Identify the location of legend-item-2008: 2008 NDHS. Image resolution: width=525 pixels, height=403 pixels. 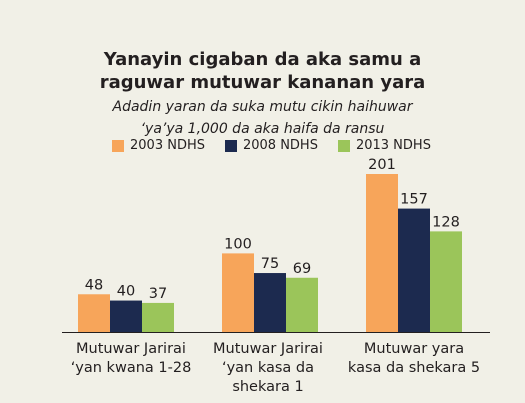
(271, 146).